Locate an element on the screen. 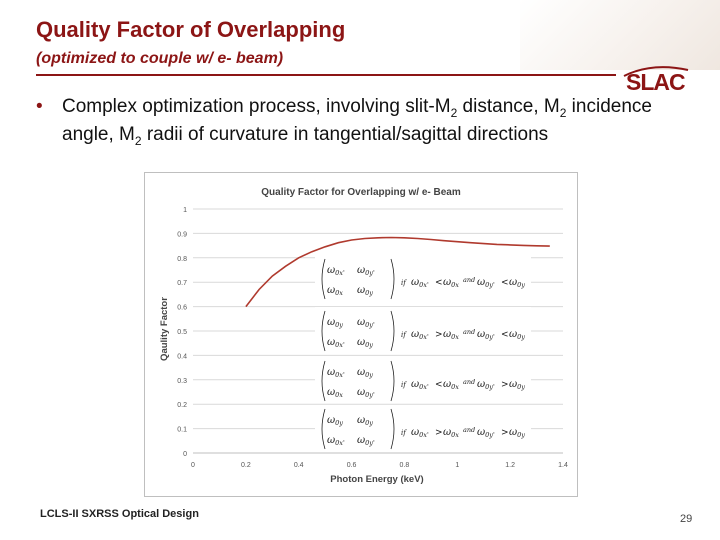 The width and height of the screenshot is (720, 540). x-tick-label: 1 is located at coordinates (457, 465).